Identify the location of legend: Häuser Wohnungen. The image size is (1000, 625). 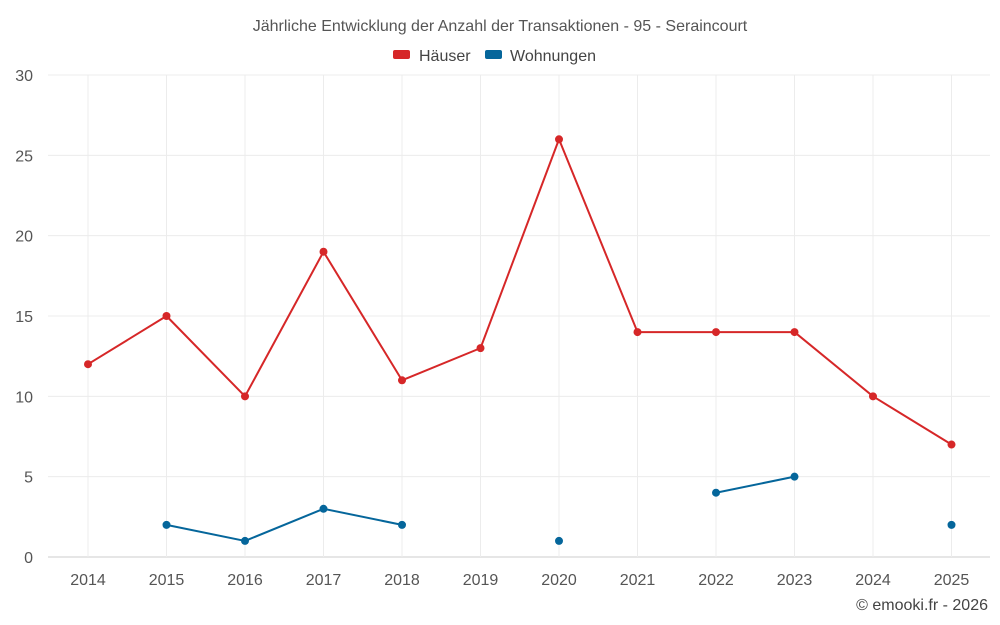
(494, 56).